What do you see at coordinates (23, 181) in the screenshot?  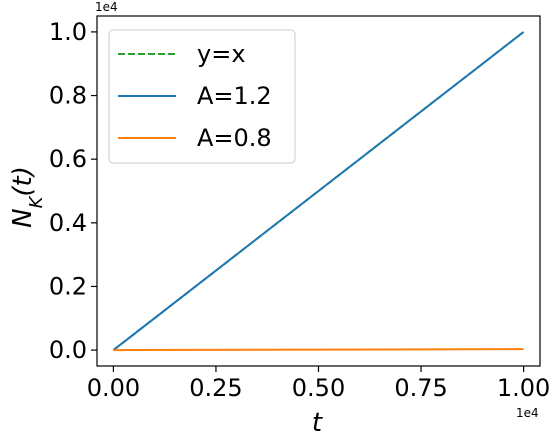 I see `y-axis-label-arg: (t)` at bounding box center [23, 181].